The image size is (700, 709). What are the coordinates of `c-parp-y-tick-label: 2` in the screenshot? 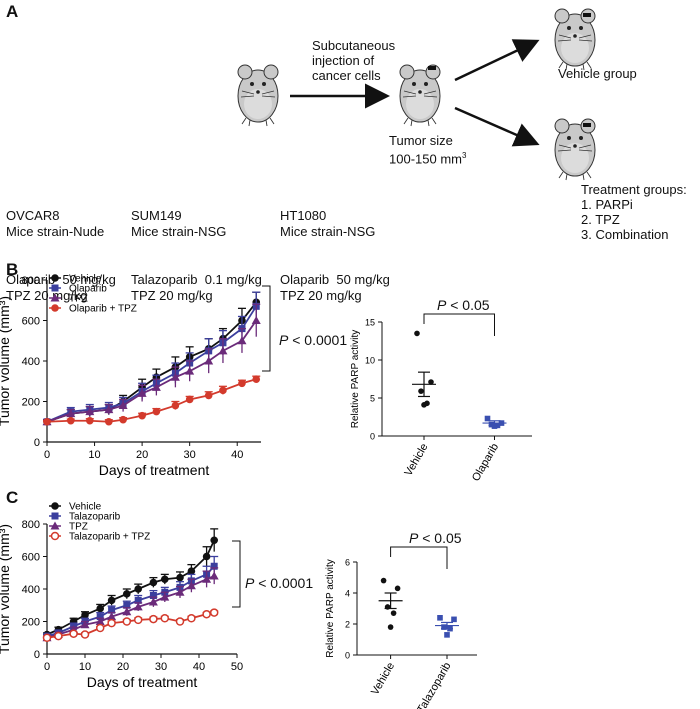 It's located at (347, 625).